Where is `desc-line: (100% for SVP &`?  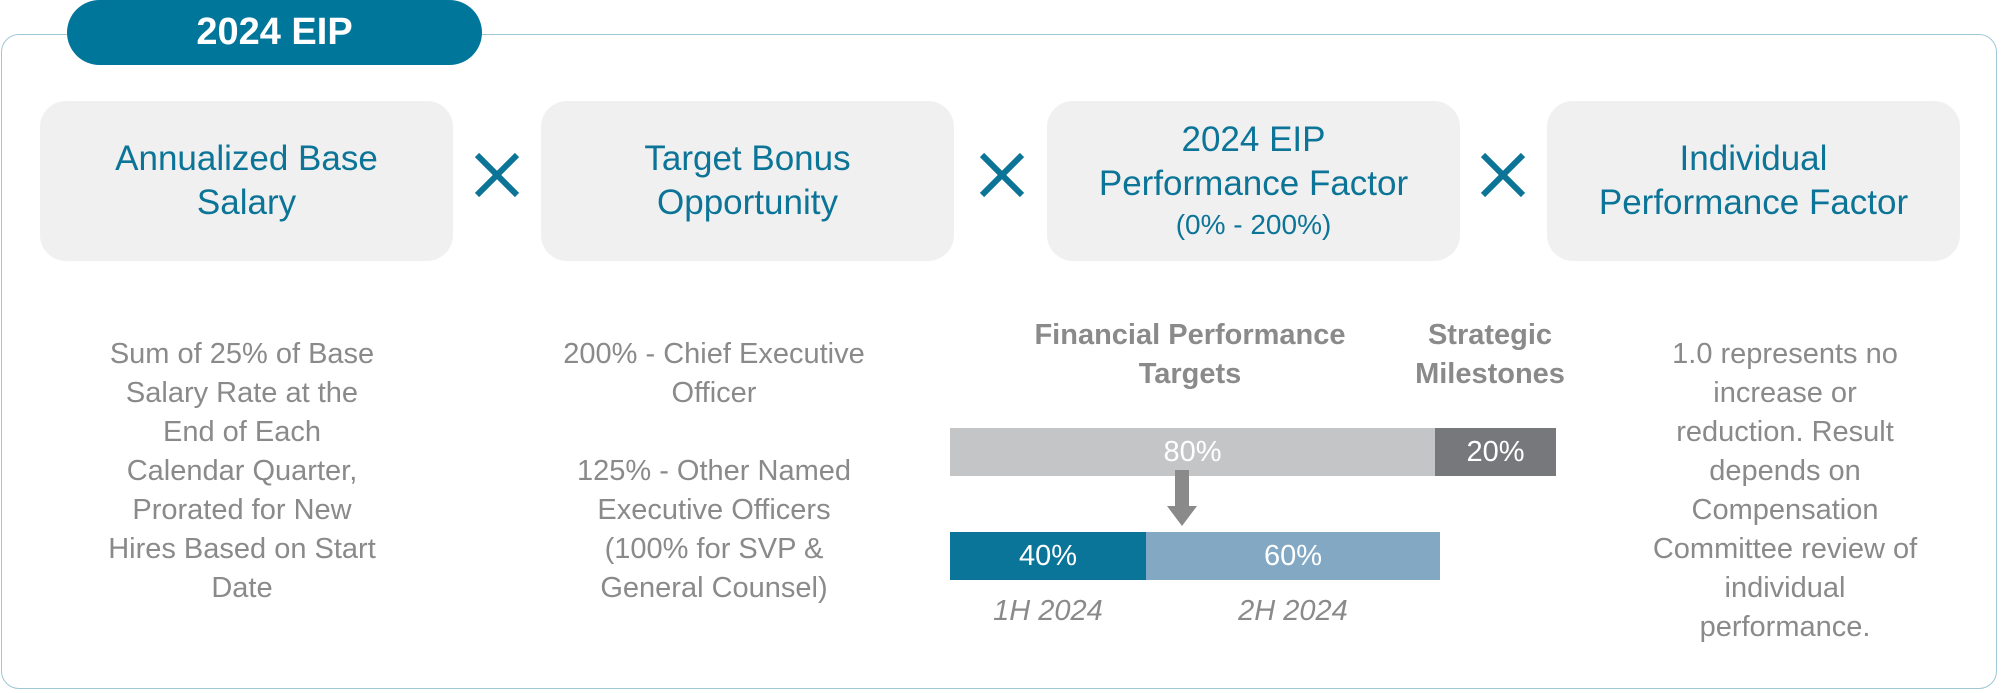 desc-line: (100% for SVP & is located at coordinates (714, 549).